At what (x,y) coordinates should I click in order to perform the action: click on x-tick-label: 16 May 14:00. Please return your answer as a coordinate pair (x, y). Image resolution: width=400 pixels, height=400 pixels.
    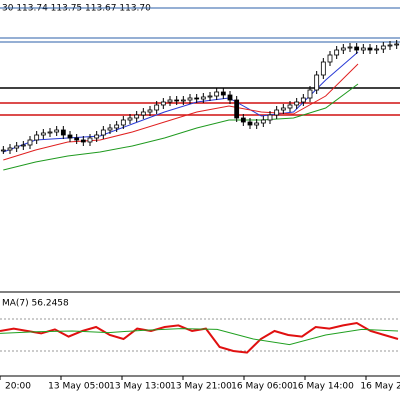
    Looking at the image, I should click on (323, 387).